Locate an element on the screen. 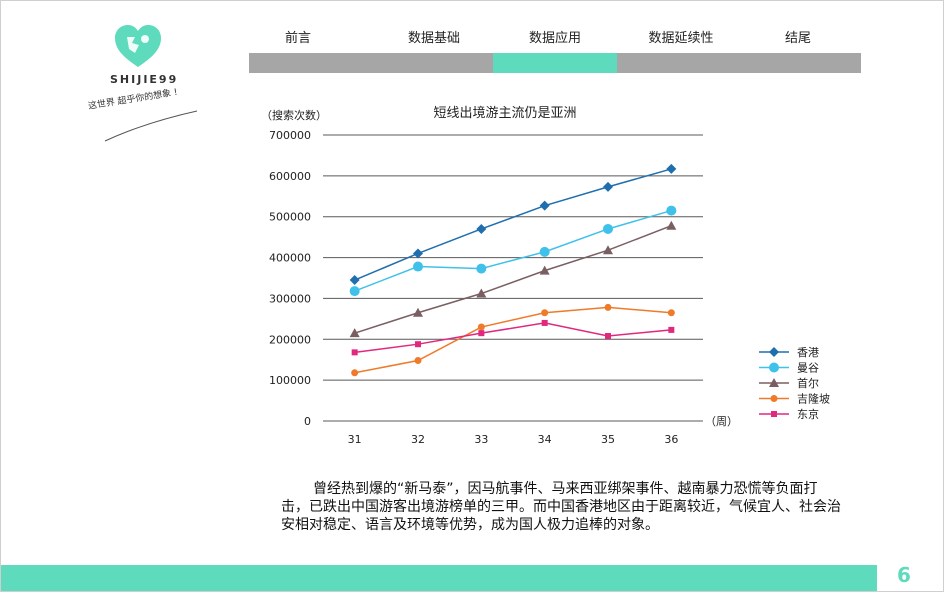 This screenshot has height=592, width=944. legend-label: 首尔 is located at coordinates (808, 383).